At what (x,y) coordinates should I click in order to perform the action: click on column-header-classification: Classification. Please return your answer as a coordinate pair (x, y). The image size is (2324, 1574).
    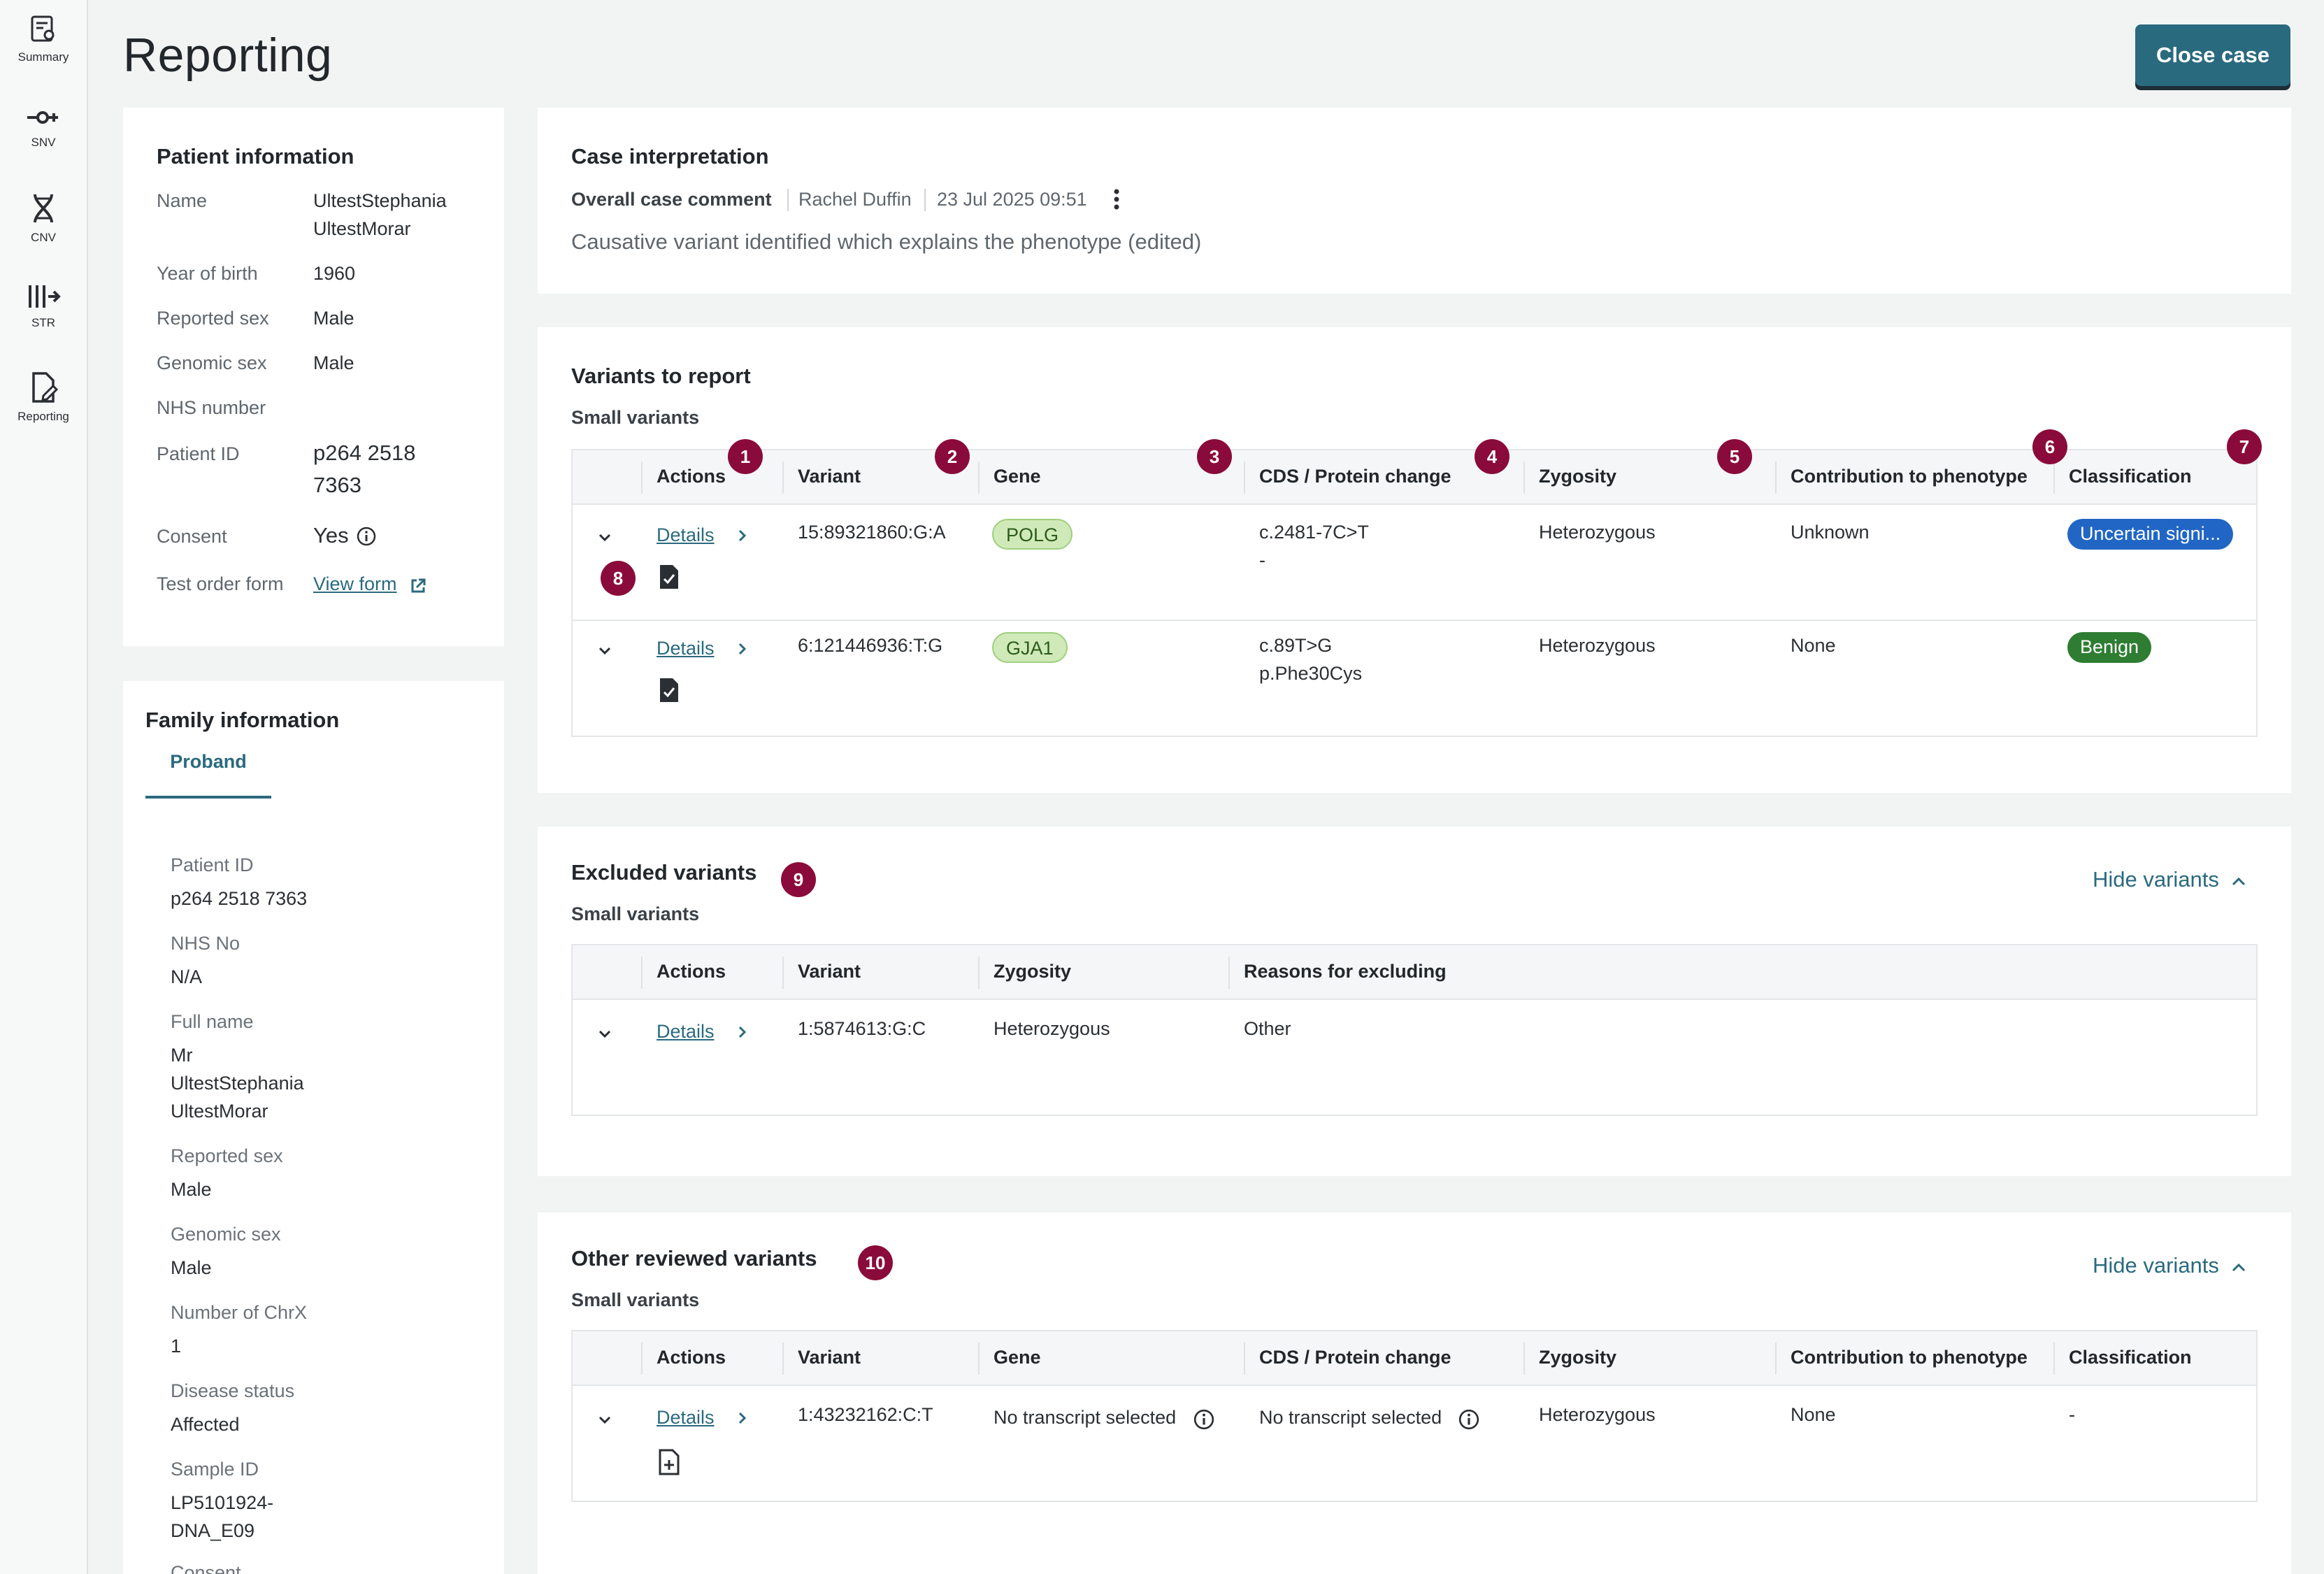
    Looking at the image, I should click on (2130, 477).